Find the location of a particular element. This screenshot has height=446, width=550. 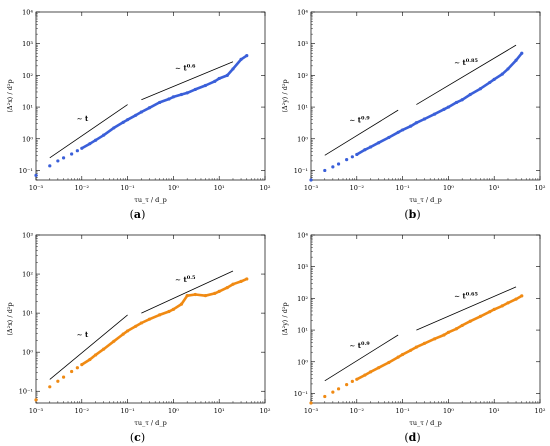

caption-b: (b) is located at coordinates (412, 214).